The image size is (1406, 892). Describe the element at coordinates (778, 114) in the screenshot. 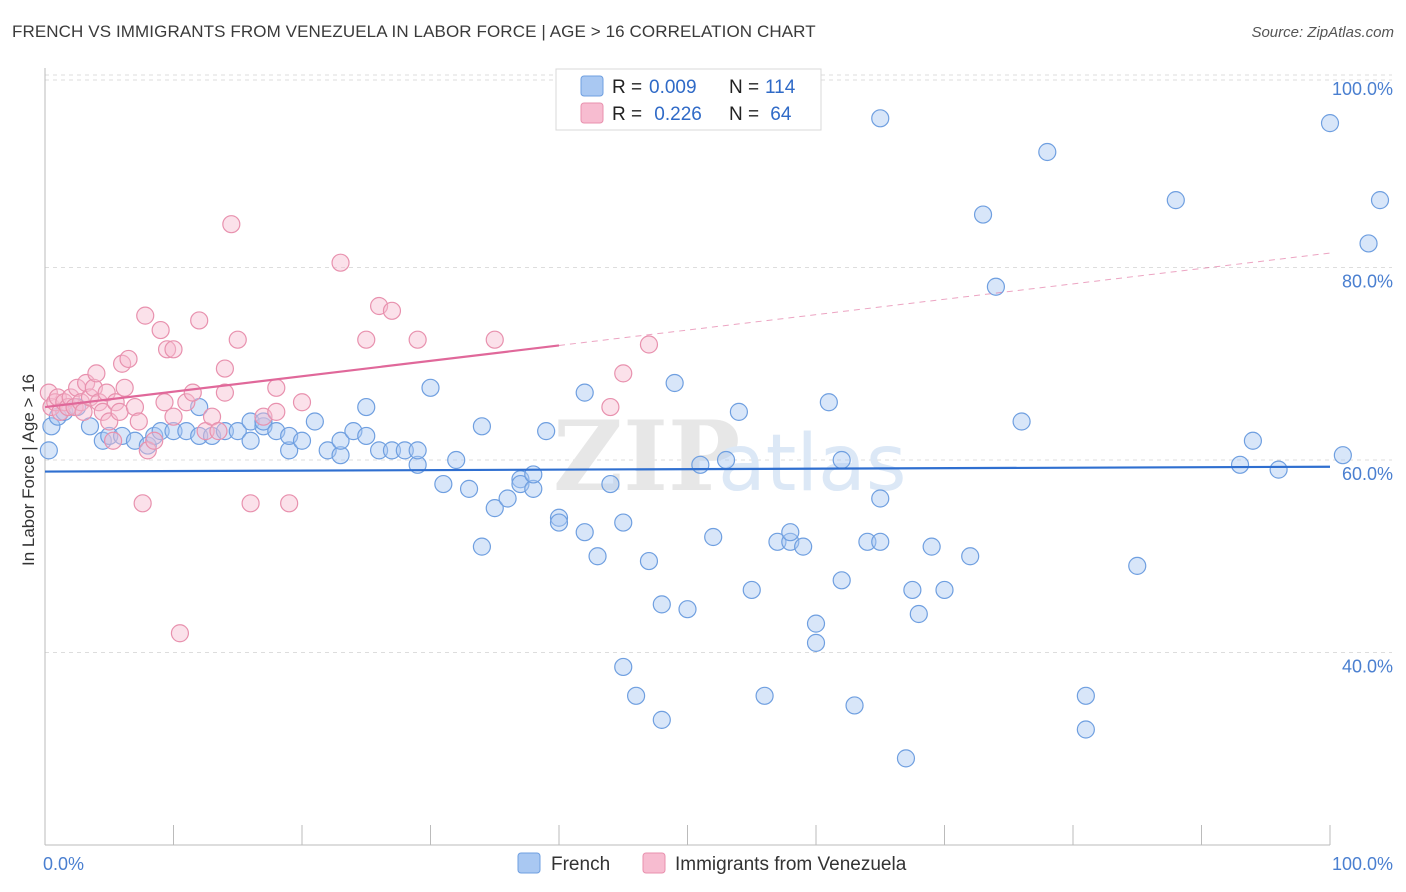

I see `legend-n-value-venezuela: 64` at that location.